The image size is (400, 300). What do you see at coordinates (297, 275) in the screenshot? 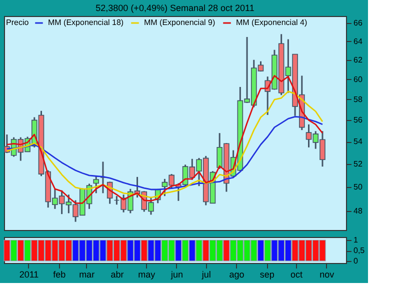
I see `x-tick-label: oct` at bounding box center [297, 275].